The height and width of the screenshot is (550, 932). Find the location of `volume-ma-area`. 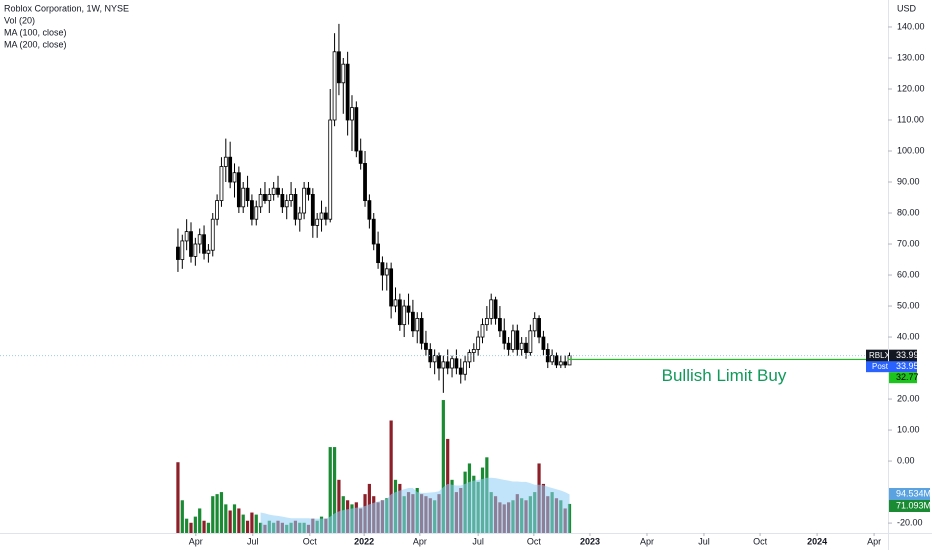

volume-ma-area is located at coordinates (415, 505).